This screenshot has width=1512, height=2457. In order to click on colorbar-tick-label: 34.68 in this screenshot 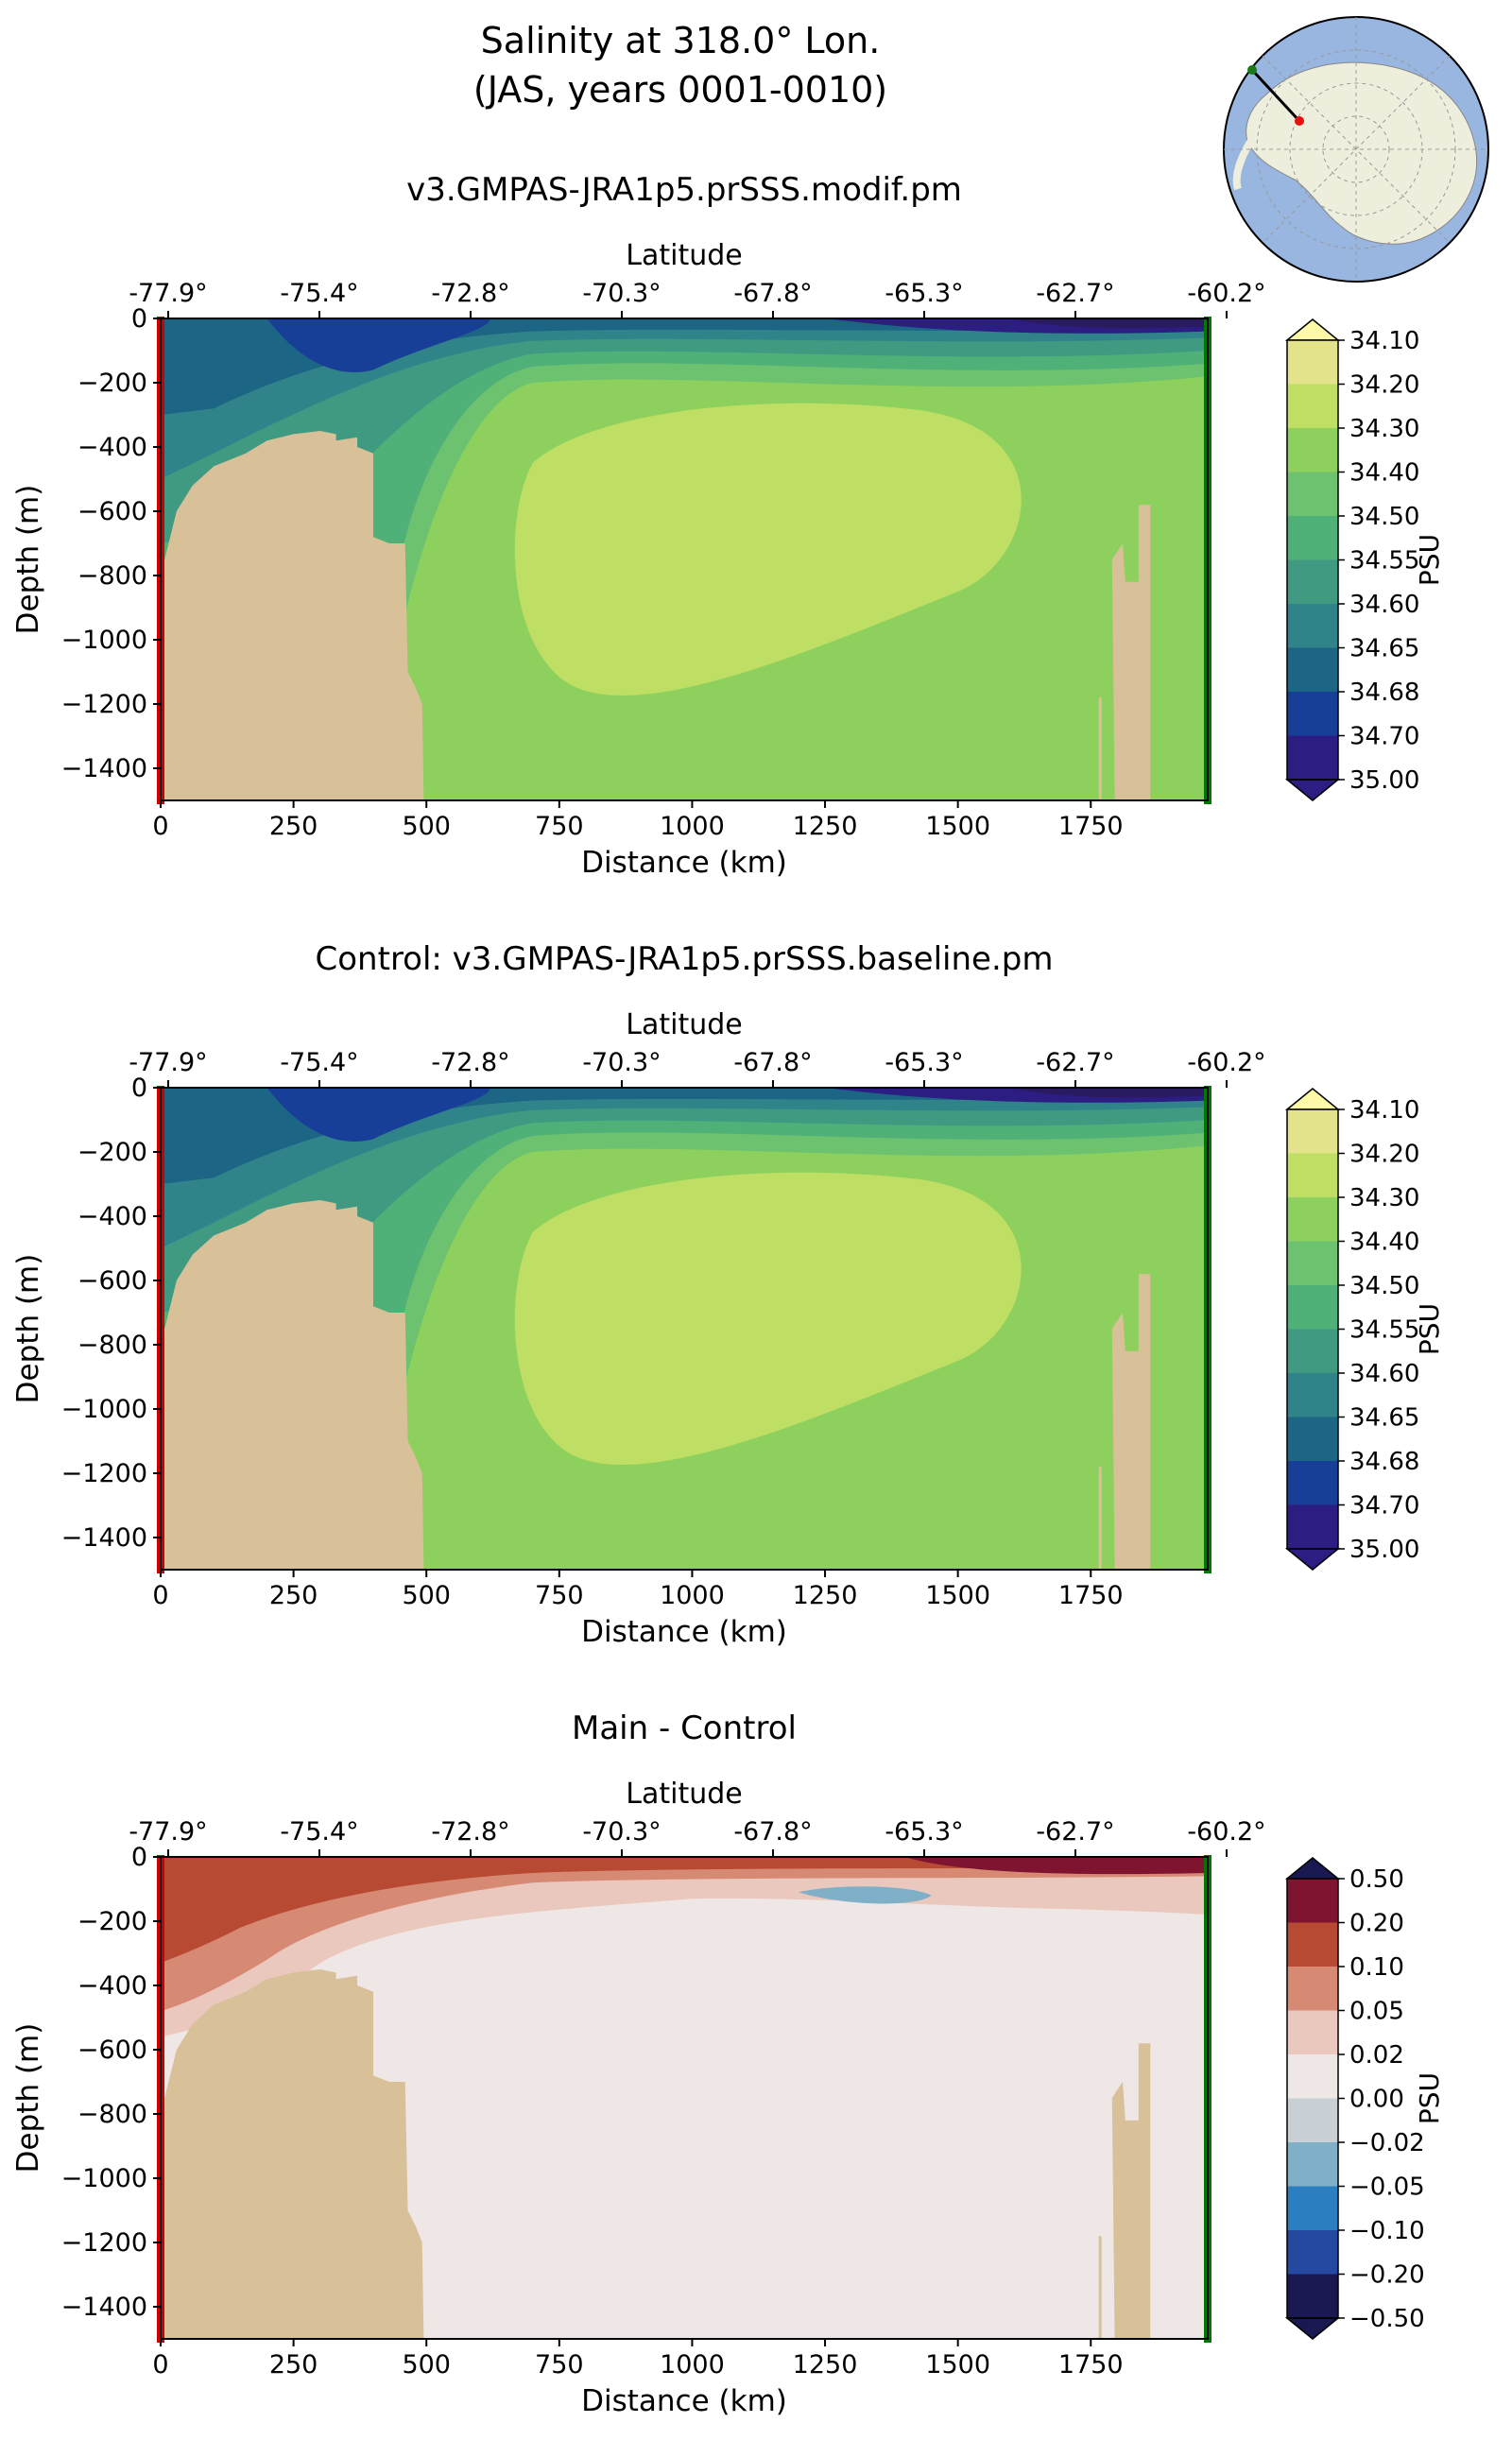, I will do `click(1384, 693)`.